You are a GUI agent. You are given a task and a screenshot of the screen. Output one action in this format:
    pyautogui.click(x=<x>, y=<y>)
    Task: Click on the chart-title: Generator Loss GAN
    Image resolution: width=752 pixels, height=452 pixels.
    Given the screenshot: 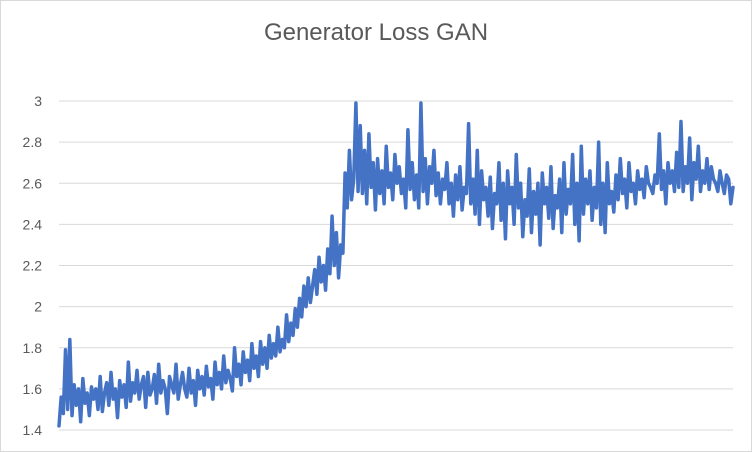 What is the action you would take?
    pyautogui.click(x=376, y=32)
    